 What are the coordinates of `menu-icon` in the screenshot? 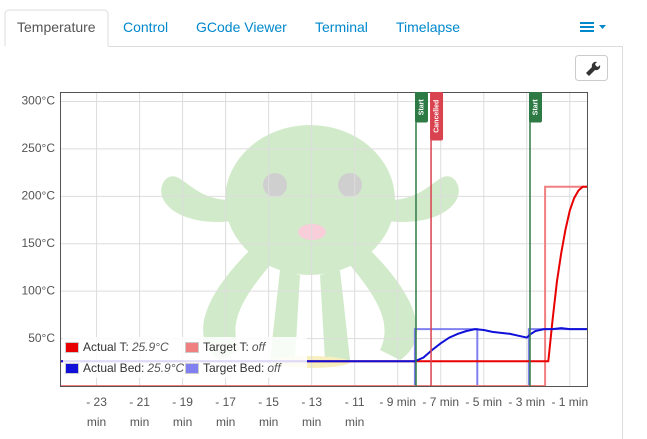 It's located at (593, 27).